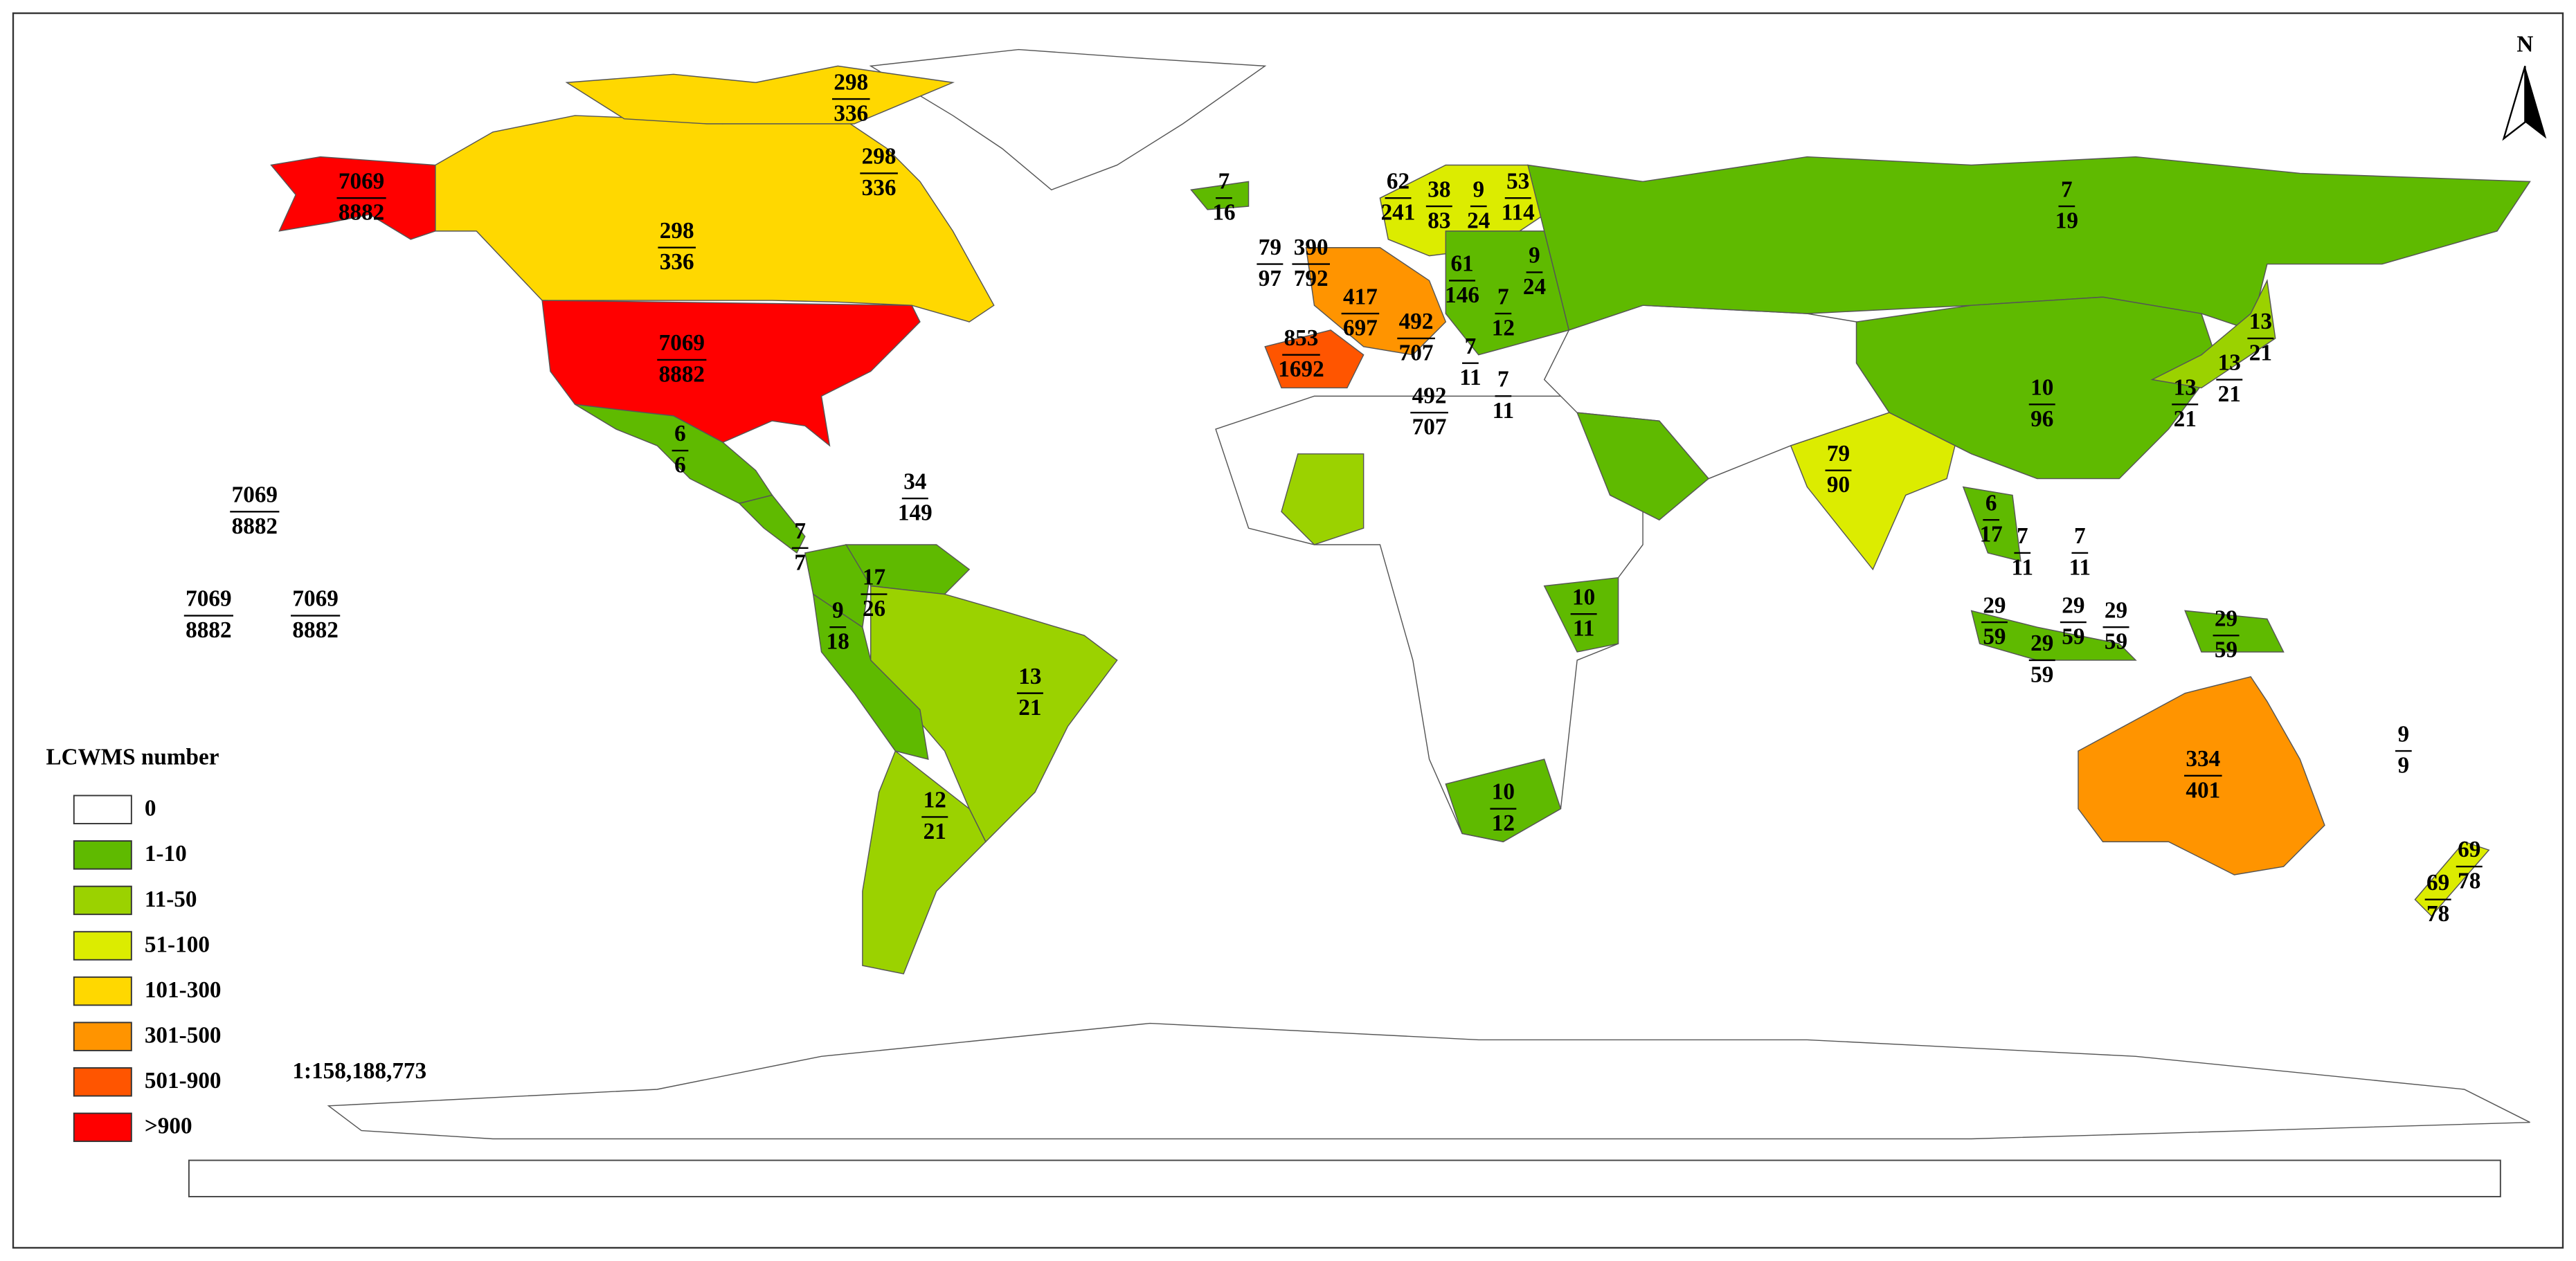 The image size is (2576, 1261). I want to click on label-denominator: 114, so click(1519, 213).